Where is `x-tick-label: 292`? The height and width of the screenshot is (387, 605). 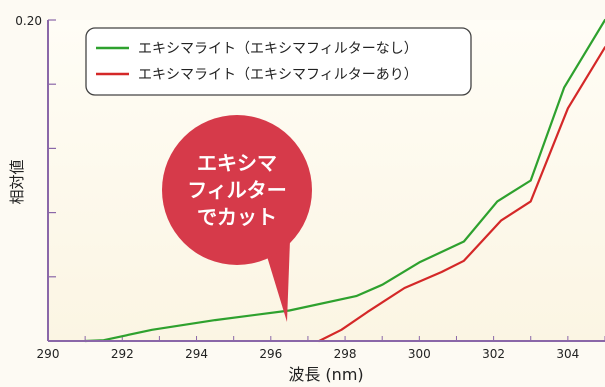
x-tick-label: 292 is located at coordinates (122, 354).